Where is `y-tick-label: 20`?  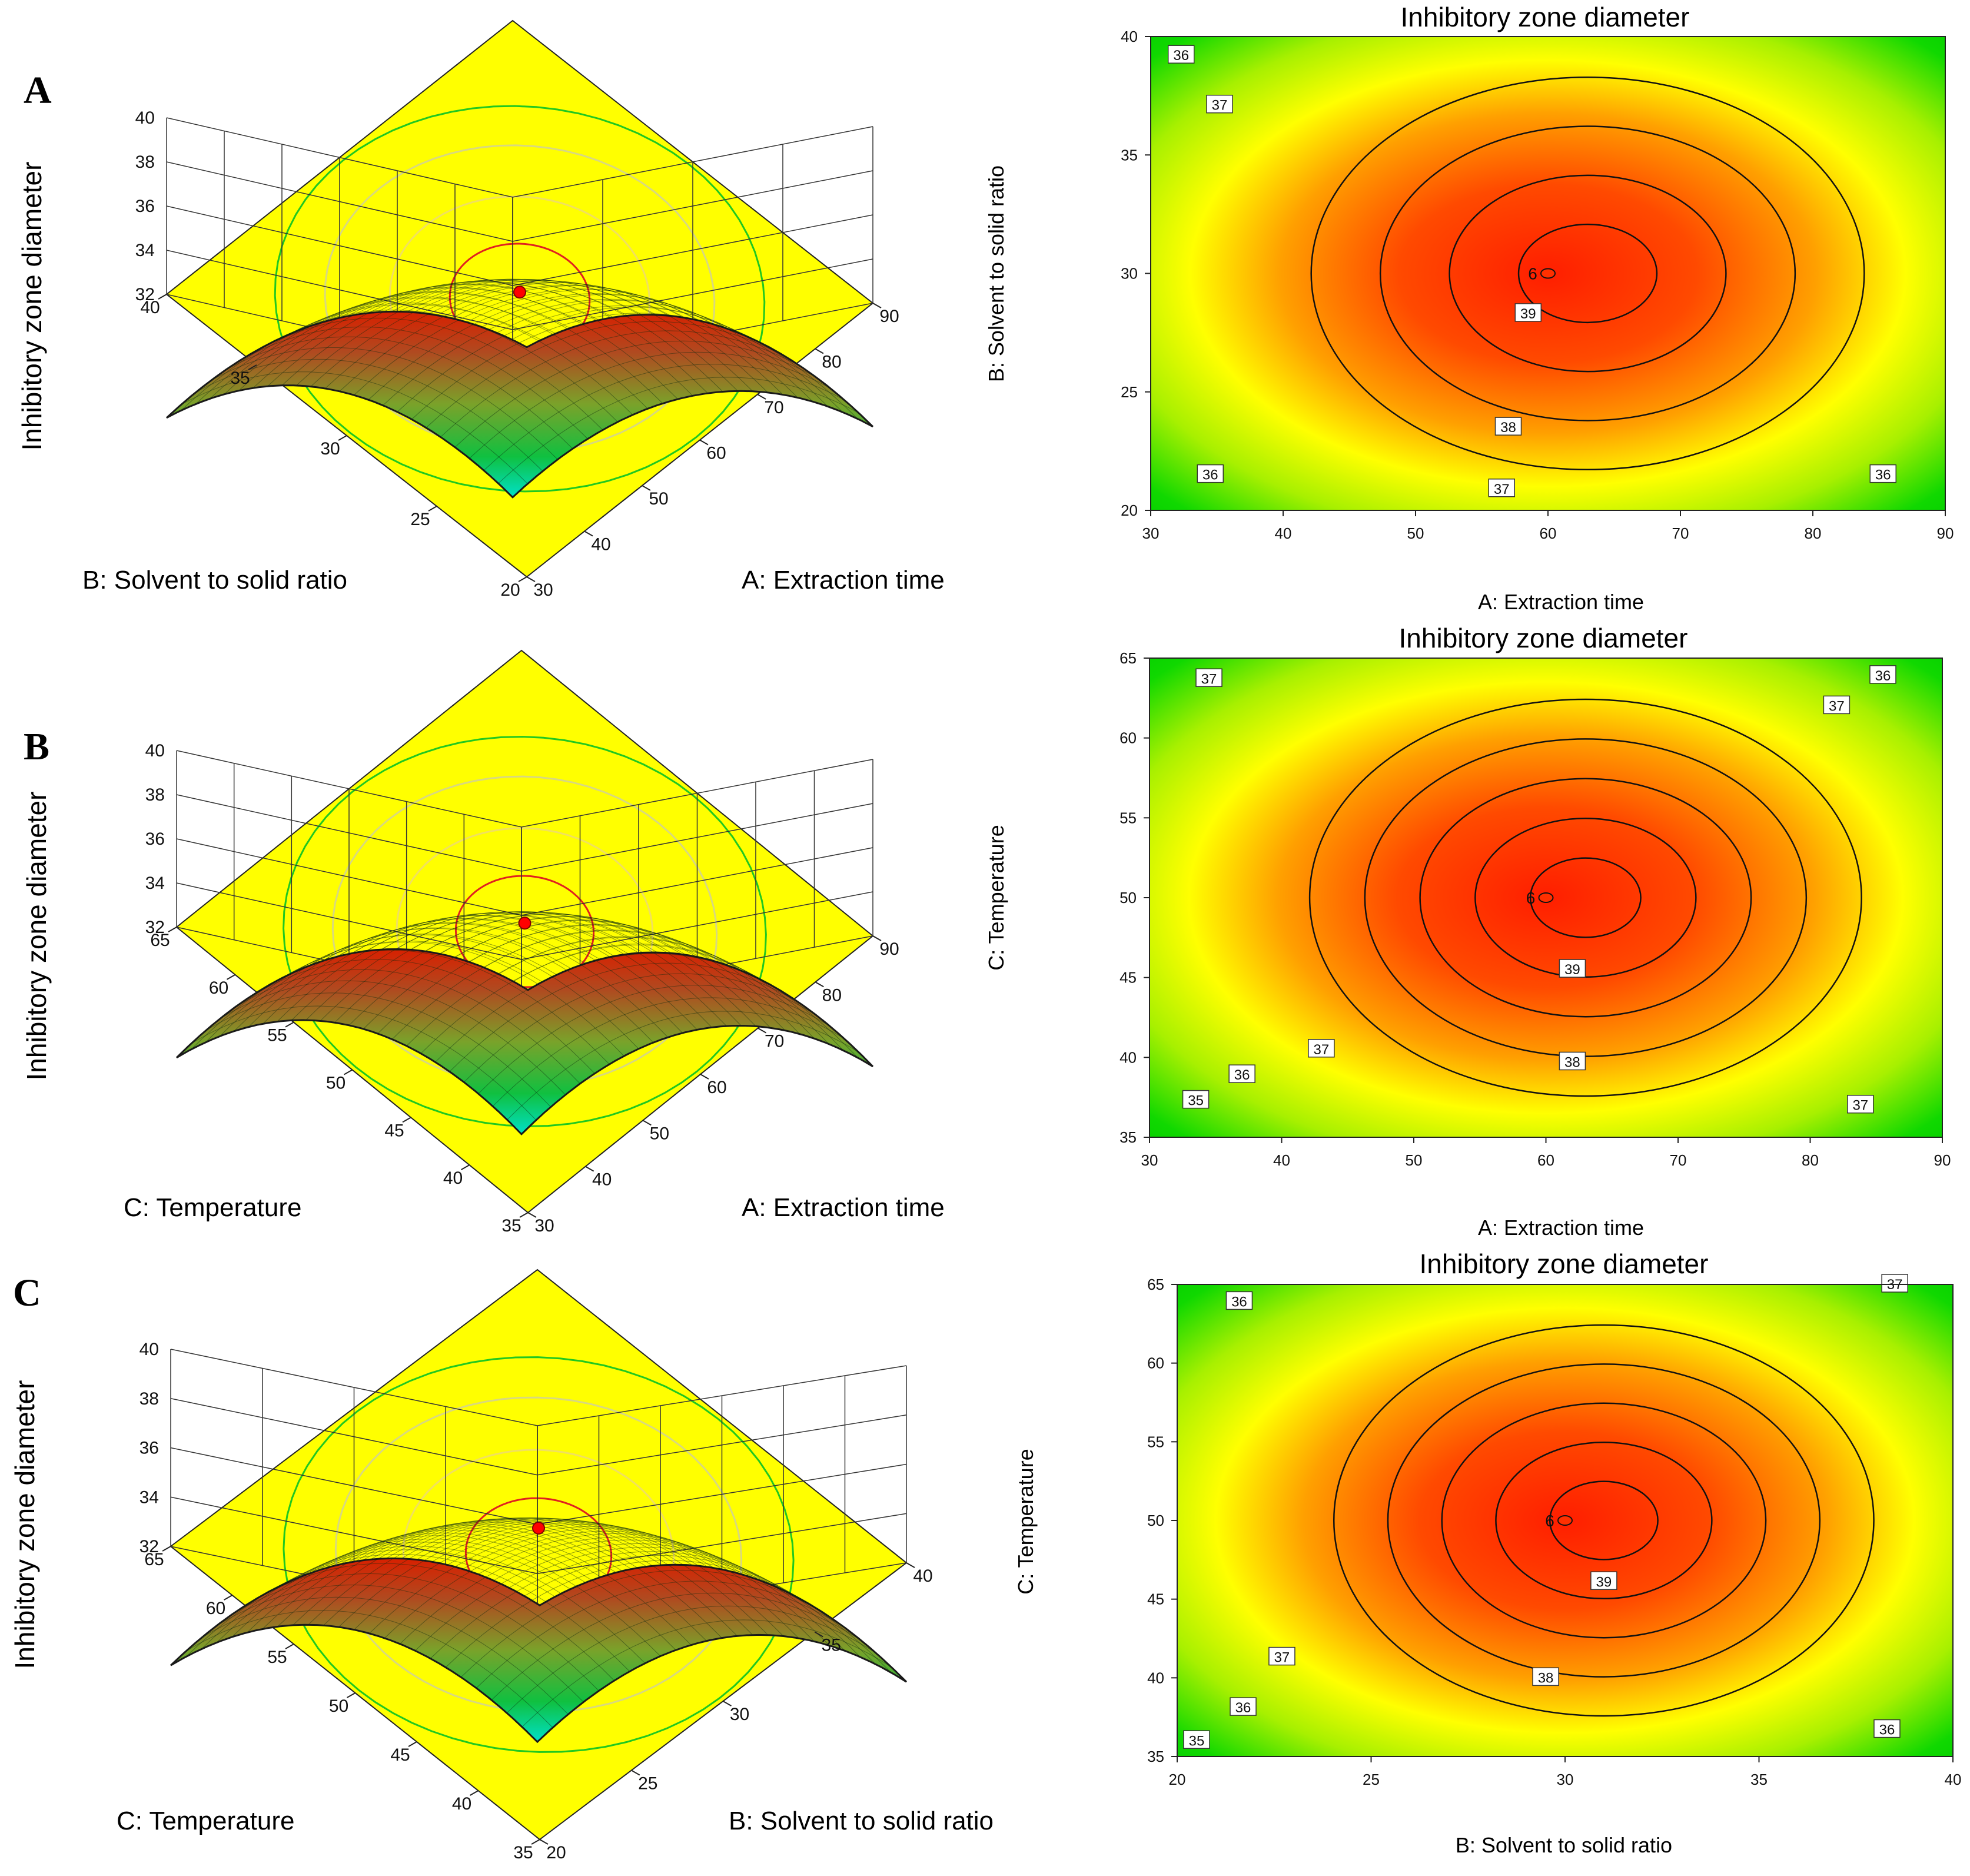
y-tick-label: 20 is located at coordinates (510, 590).